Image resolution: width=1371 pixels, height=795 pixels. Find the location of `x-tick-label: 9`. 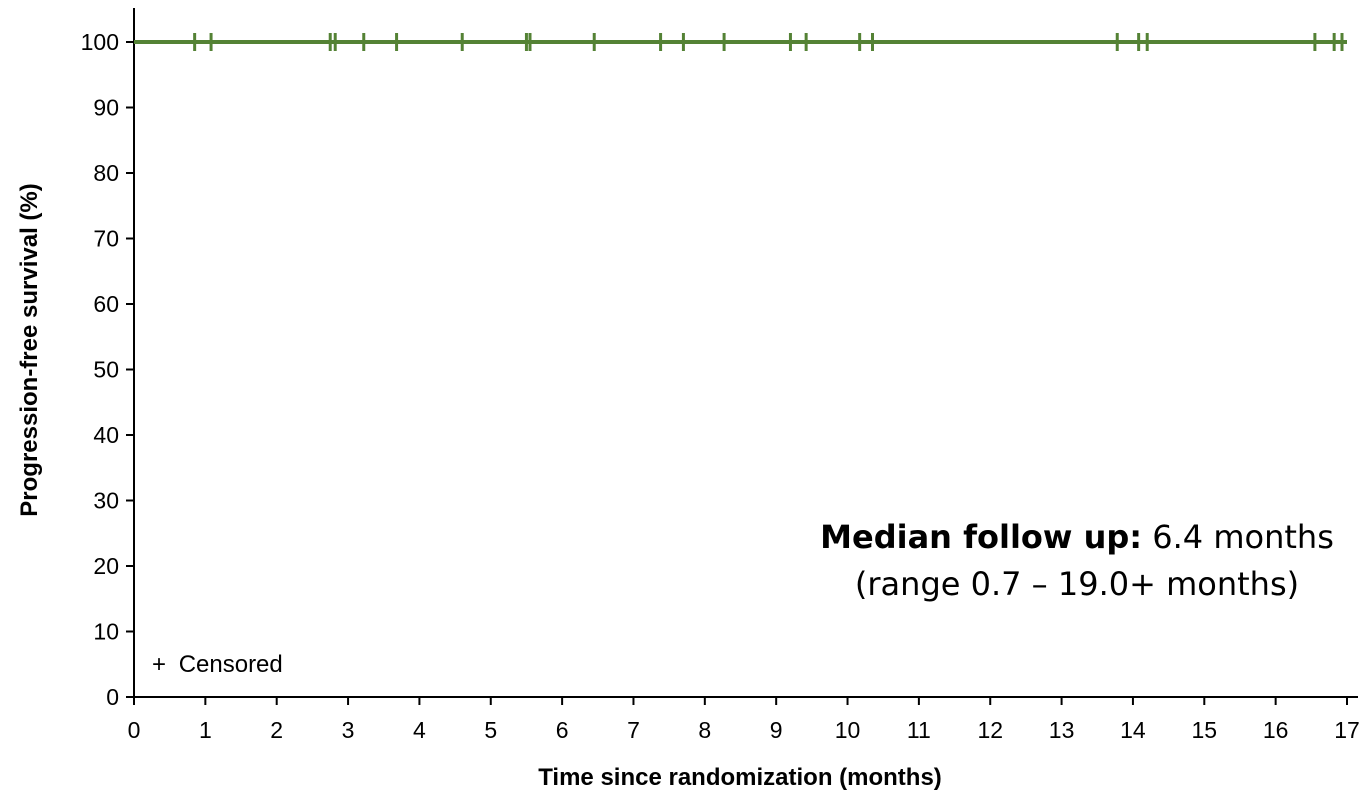

x-tick-label: 9 is located at coordinates (776, 730).